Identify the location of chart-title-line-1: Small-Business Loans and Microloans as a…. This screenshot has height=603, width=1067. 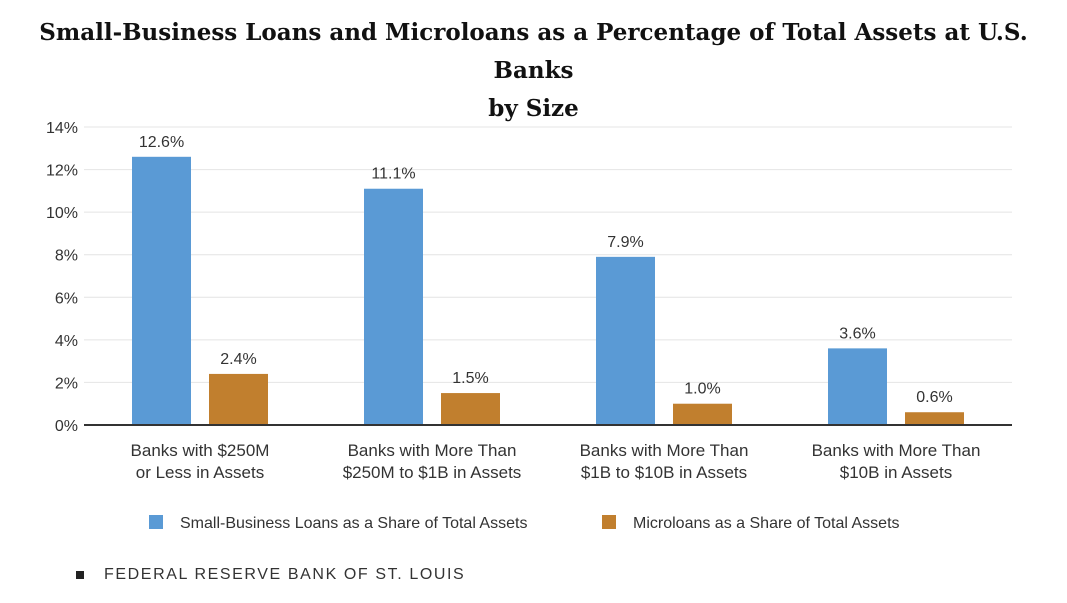
(533, 51).